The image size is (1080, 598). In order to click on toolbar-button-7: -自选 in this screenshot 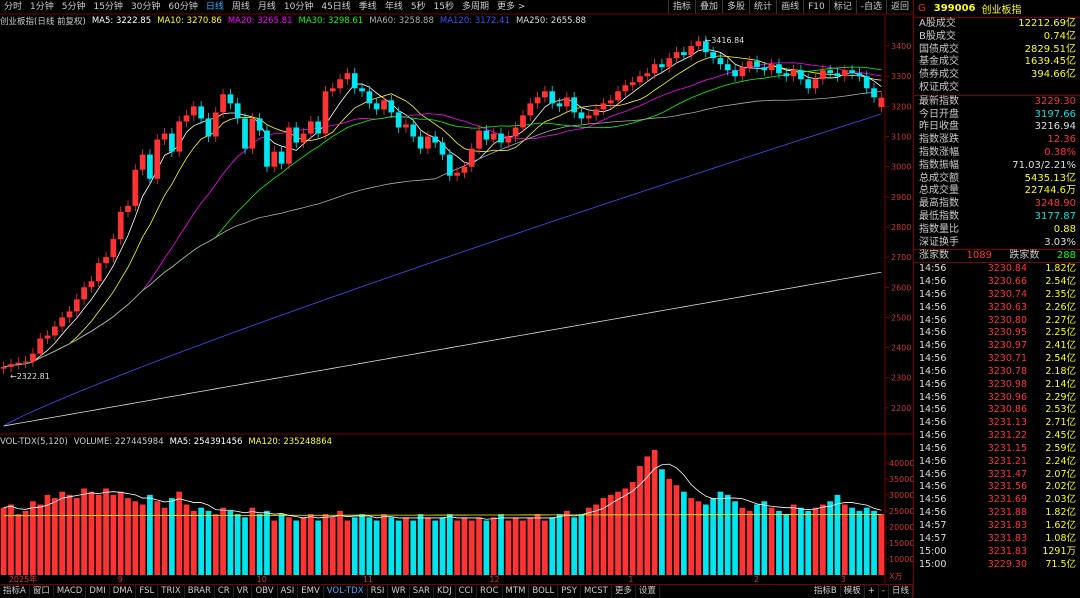, I will do `click(870, 7)`.